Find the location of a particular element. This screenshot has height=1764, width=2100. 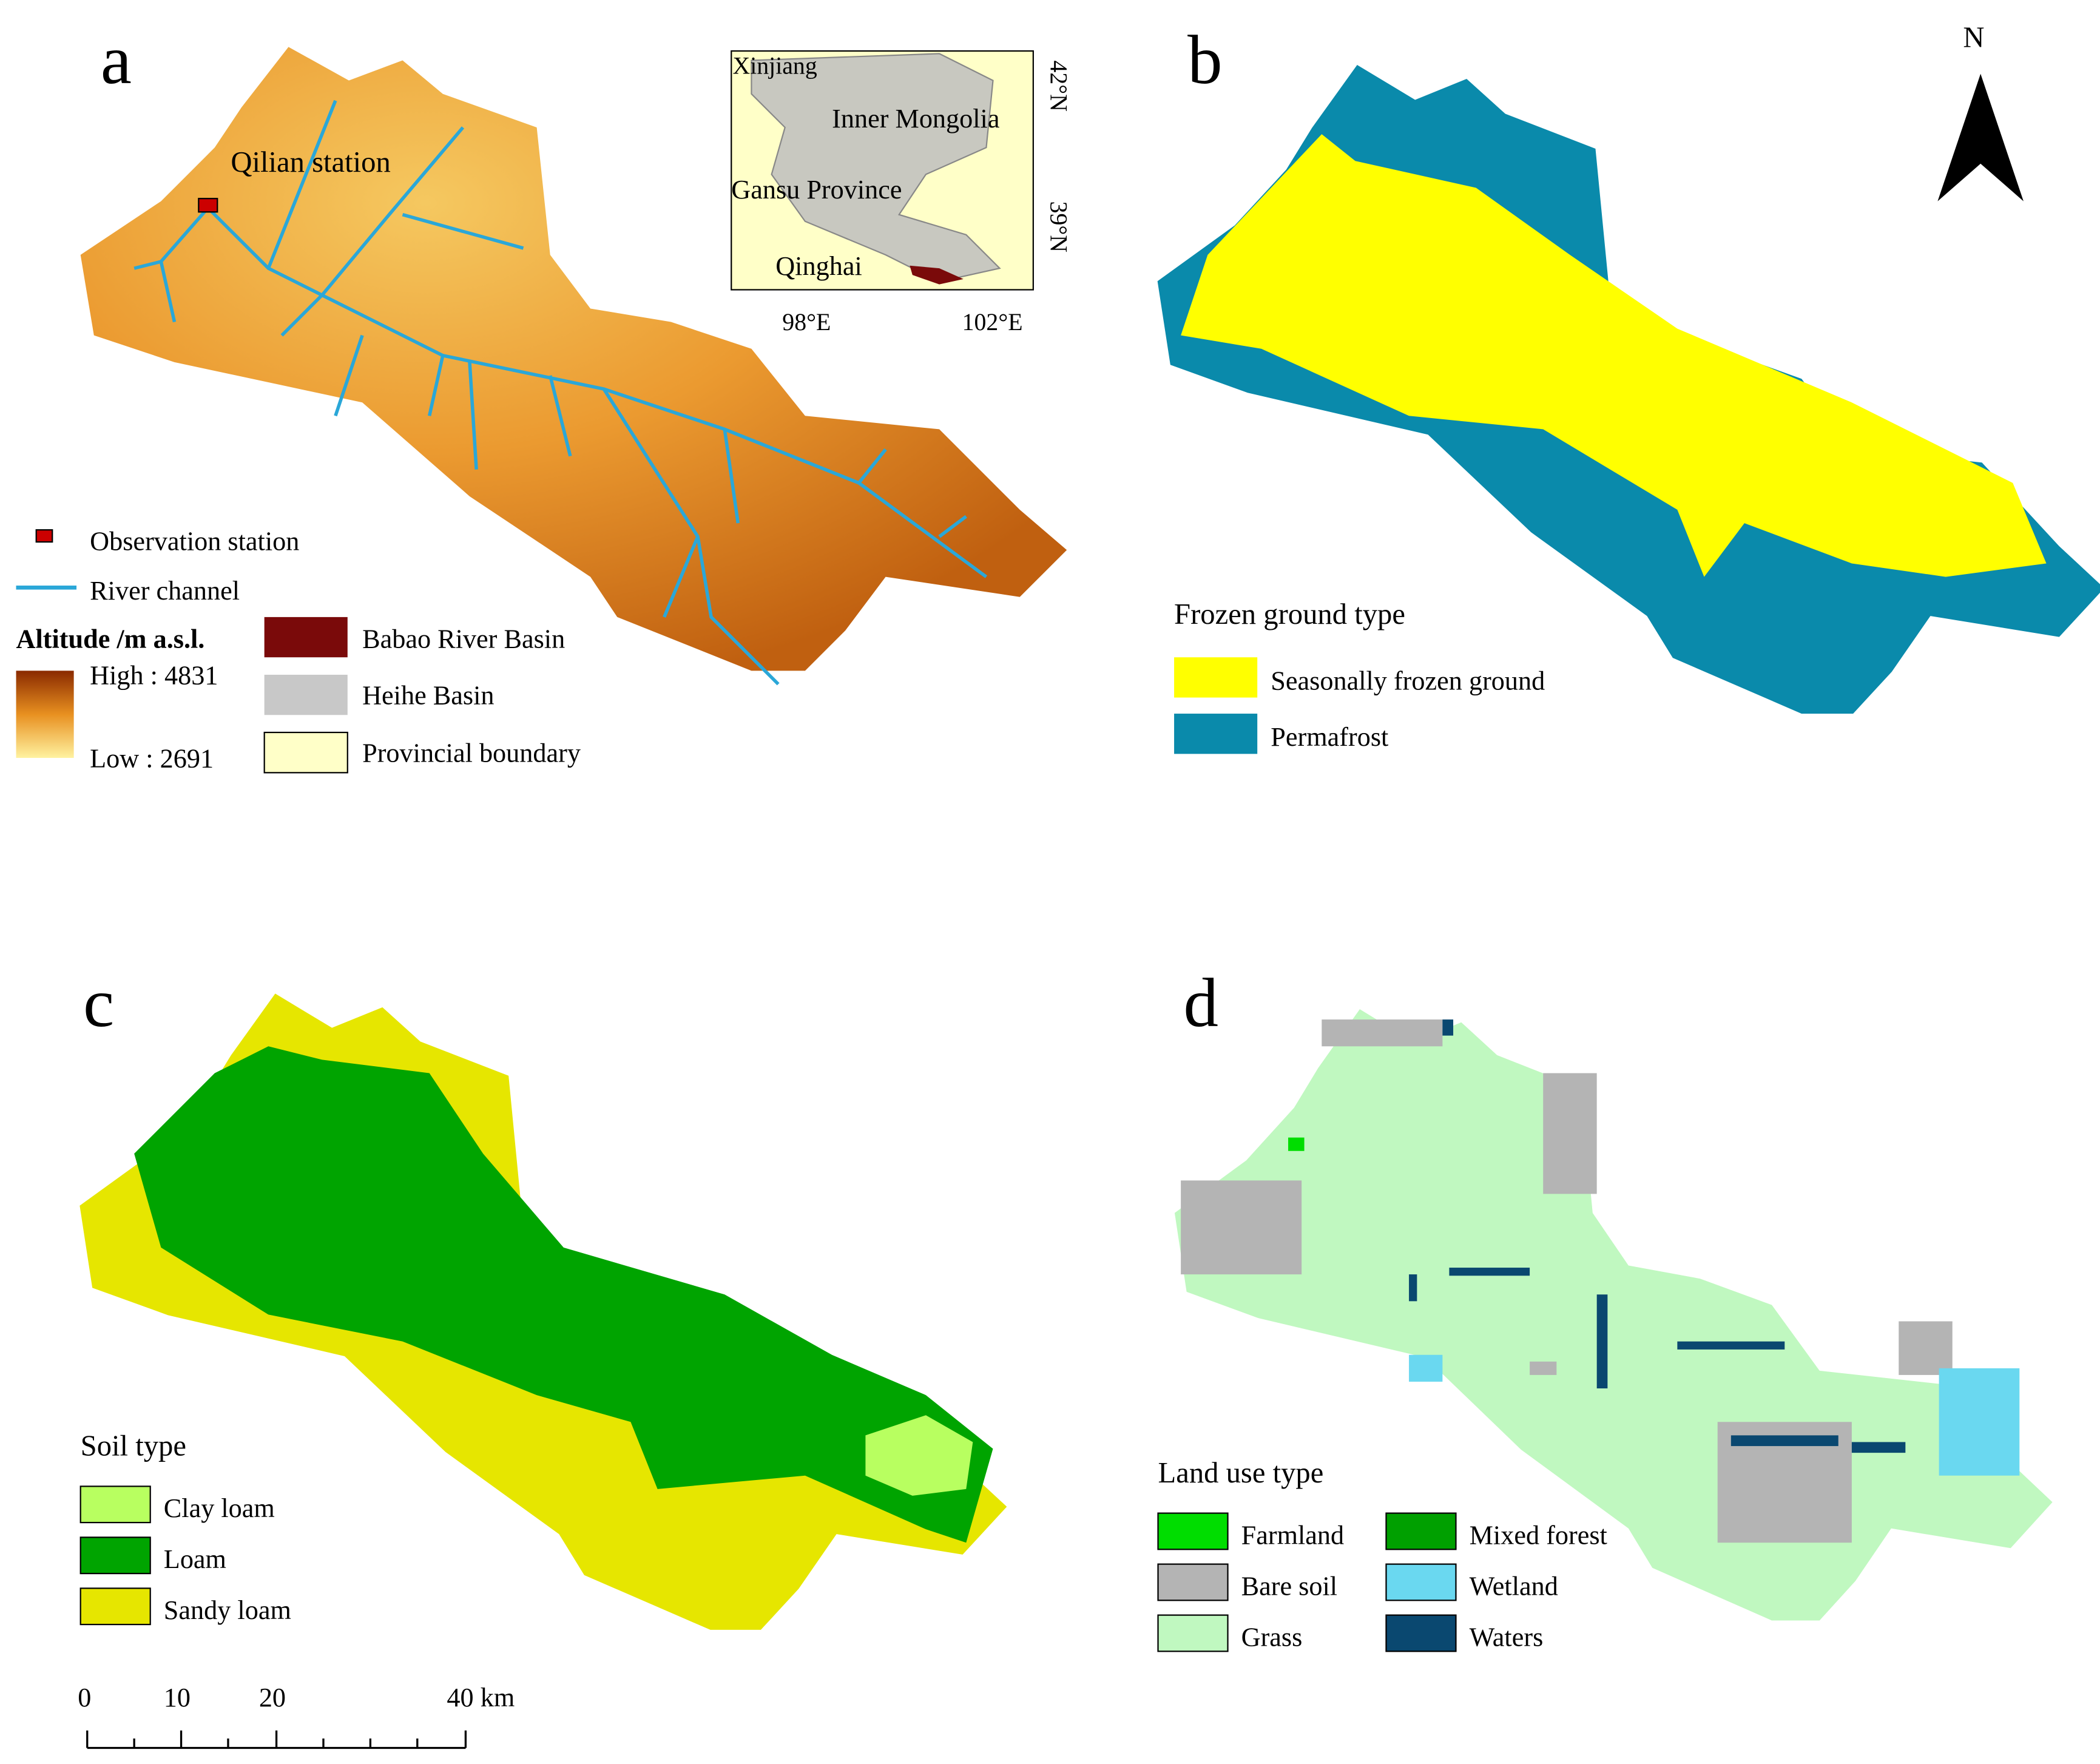

inset-region: Gansu Province is located at coordinates (816, 190).